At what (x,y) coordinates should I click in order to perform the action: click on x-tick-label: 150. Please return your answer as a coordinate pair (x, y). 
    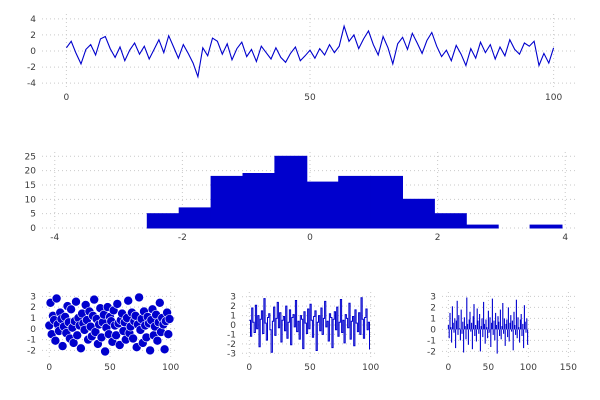
    Looking at the image, I should click on (568, 368).